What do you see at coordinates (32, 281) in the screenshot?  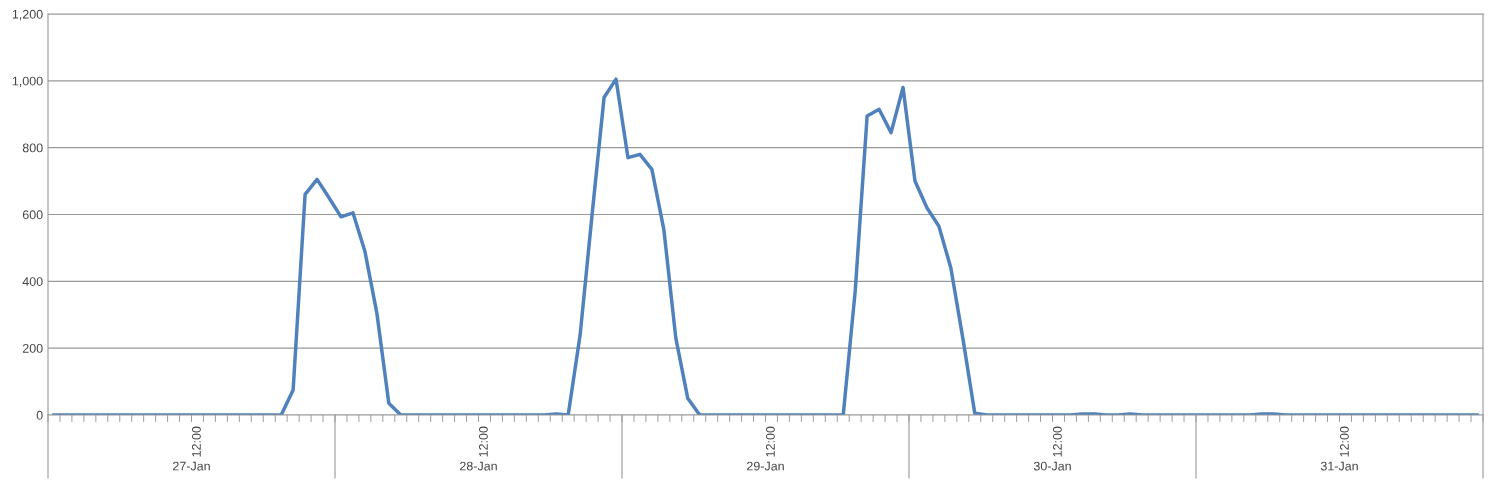 I see `y-tick-label: 400` at bounding box center [32, 281].